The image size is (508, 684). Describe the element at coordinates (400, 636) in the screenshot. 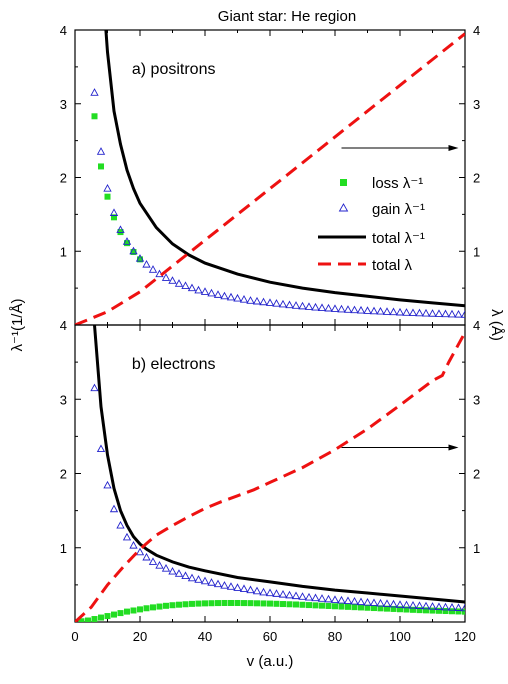

I see `x-tick-label: 100` at that location.